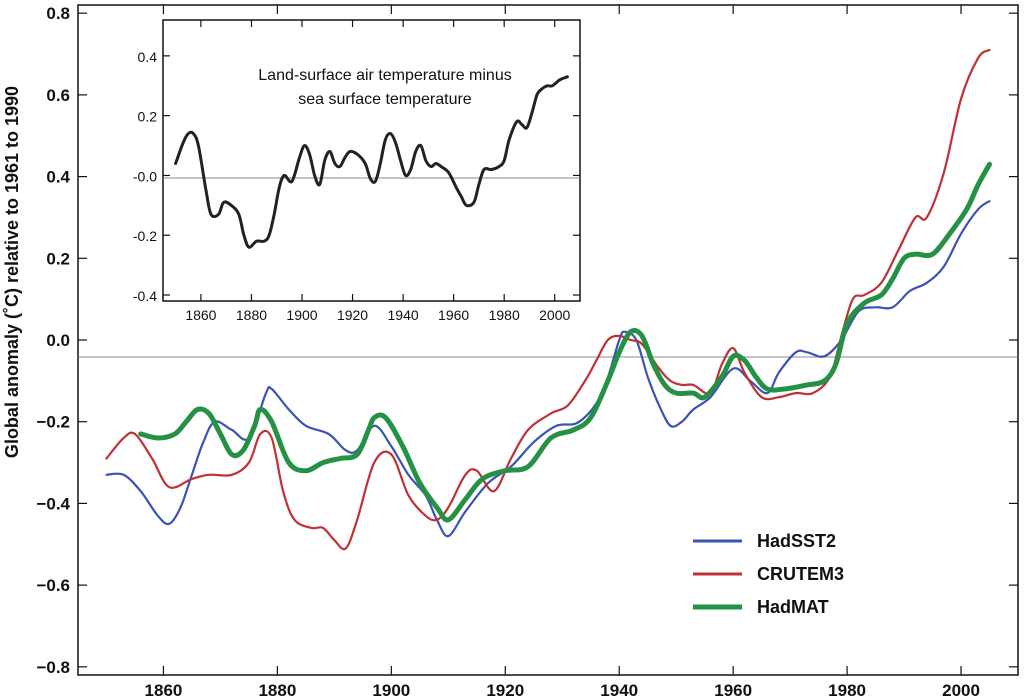 This screenshot has height=697, width=1024. I want to click on legend-label-crutem3: CRUTEM3, so click(800, 574).